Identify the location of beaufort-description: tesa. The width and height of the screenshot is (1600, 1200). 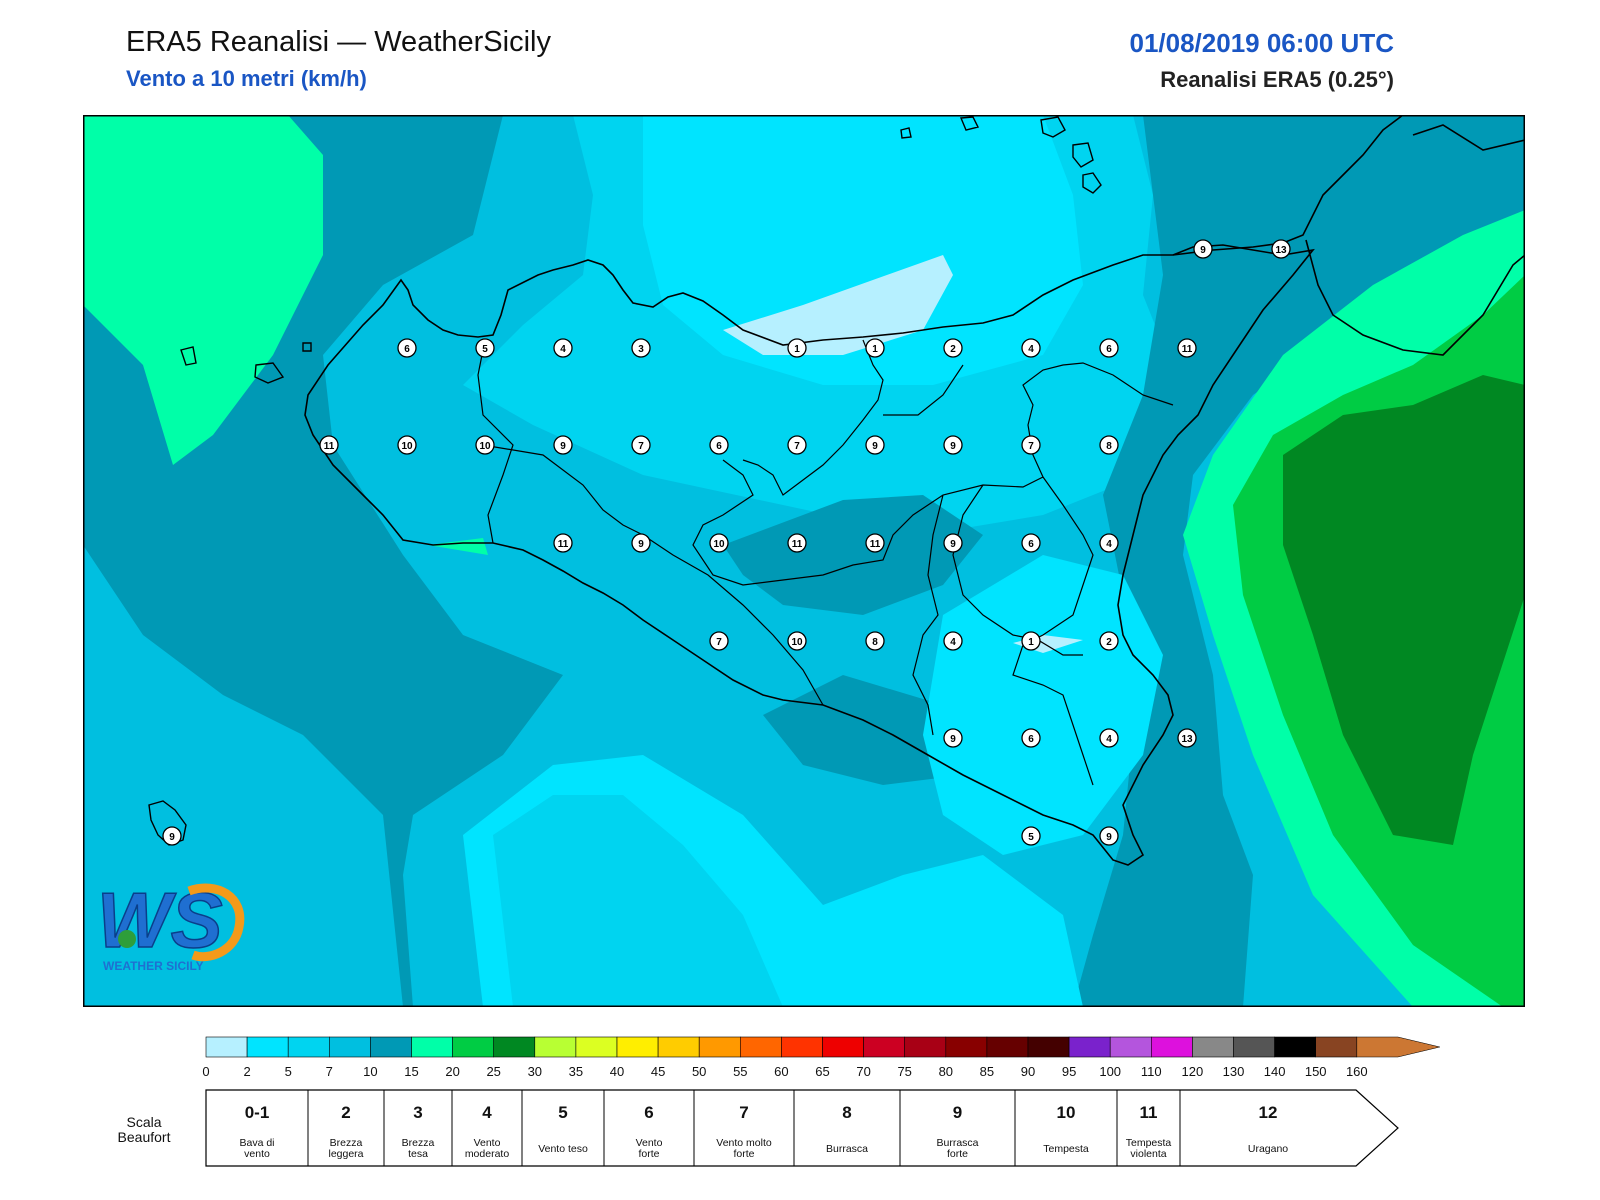
(418, 1154).